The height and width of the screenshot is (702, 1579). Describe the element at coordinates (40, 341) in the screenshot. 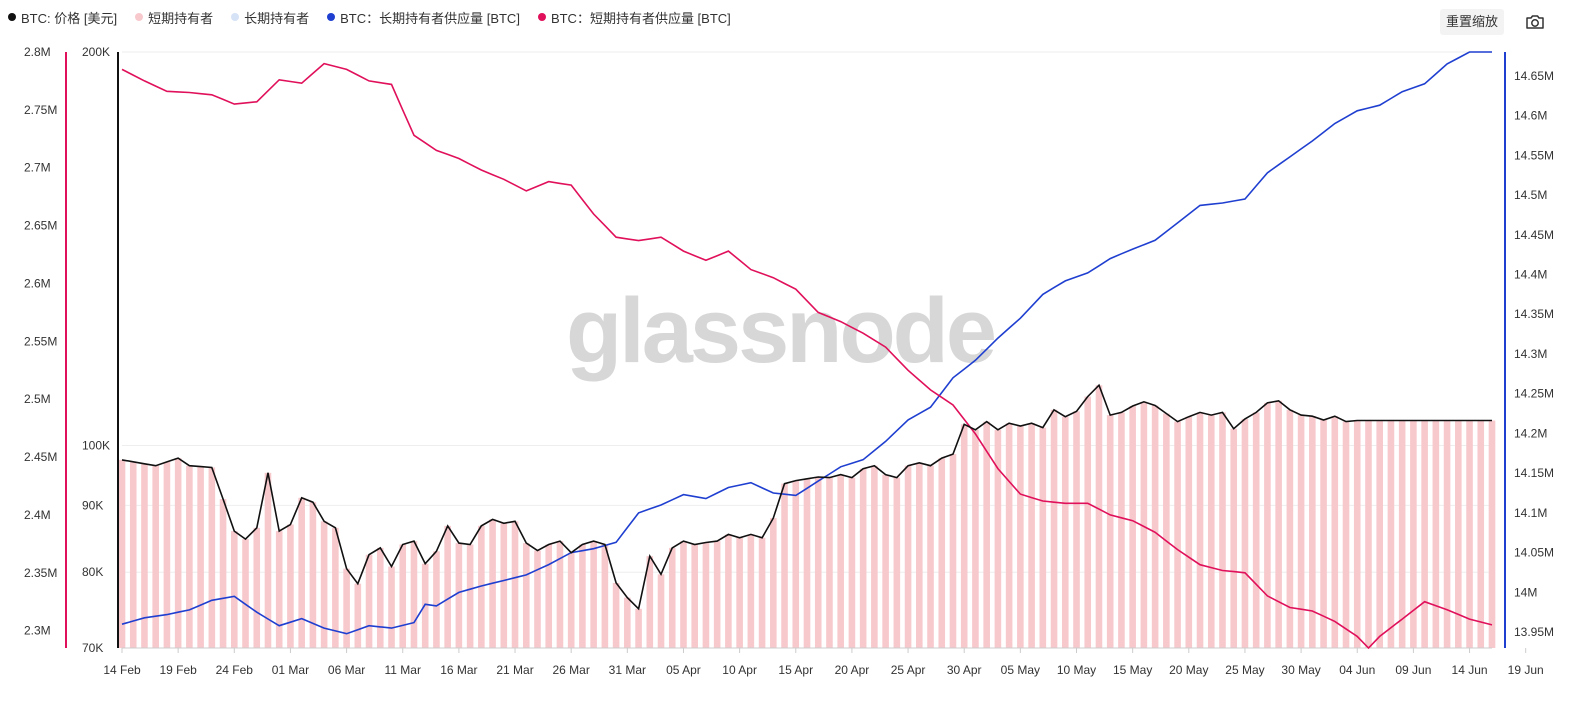

I see `sth-tick-label: 2.55M` at that location.